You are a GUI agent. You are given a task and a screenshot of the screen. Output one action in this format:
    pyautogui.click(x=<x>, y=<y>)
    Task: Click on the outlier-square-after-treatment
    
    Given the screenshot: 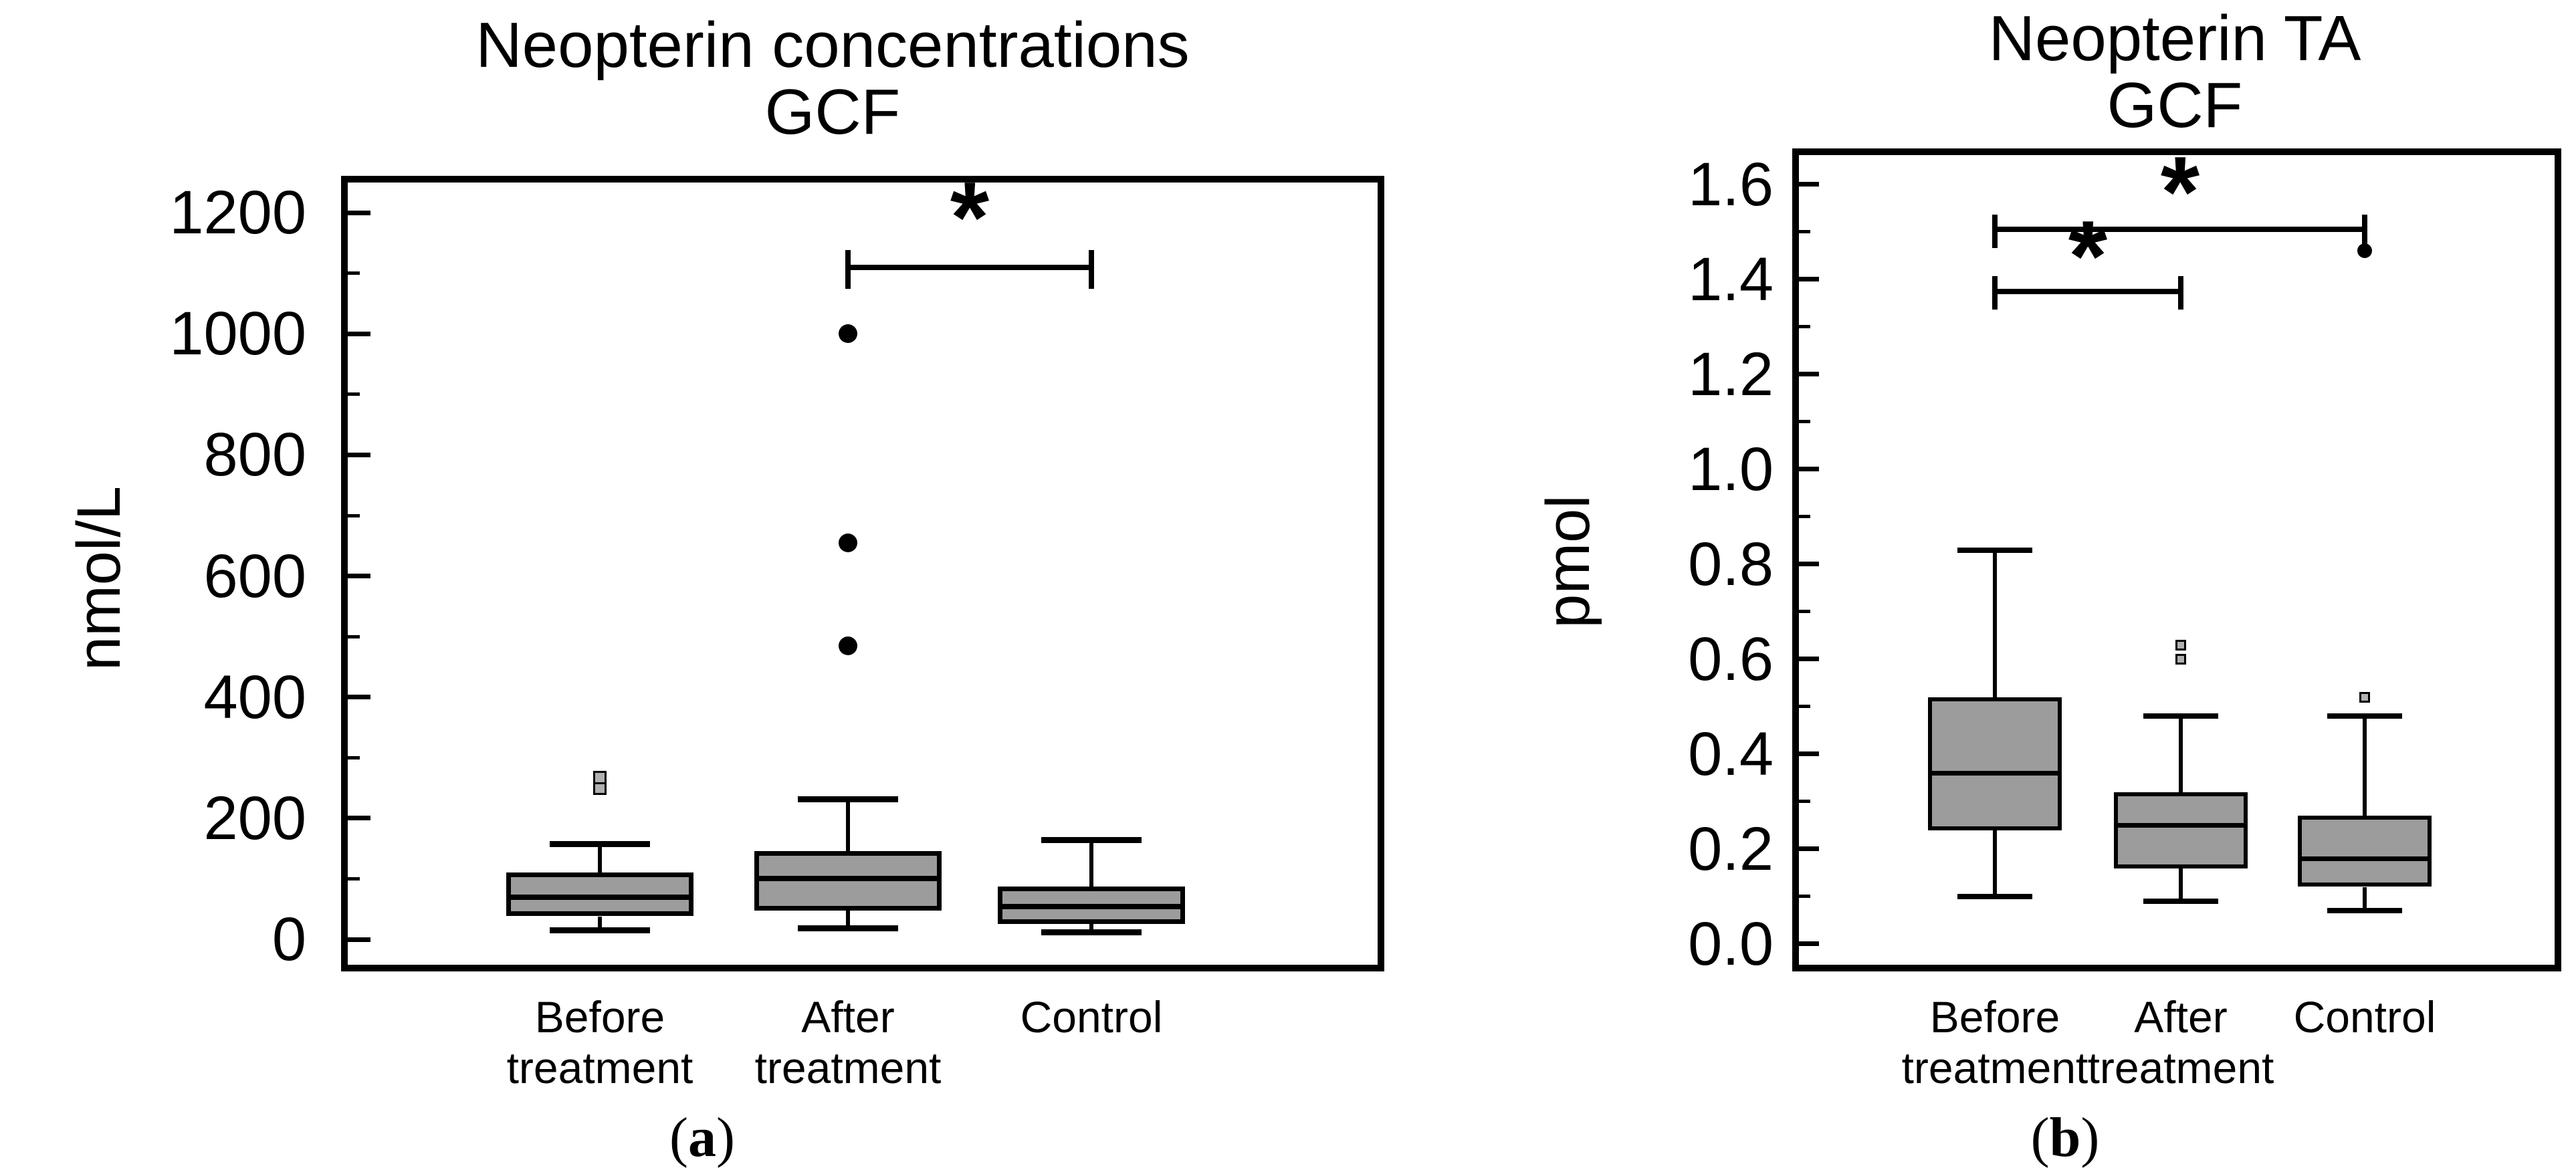 What is the action you would take?
    pyautogui.click(x=2180, y=660)
    